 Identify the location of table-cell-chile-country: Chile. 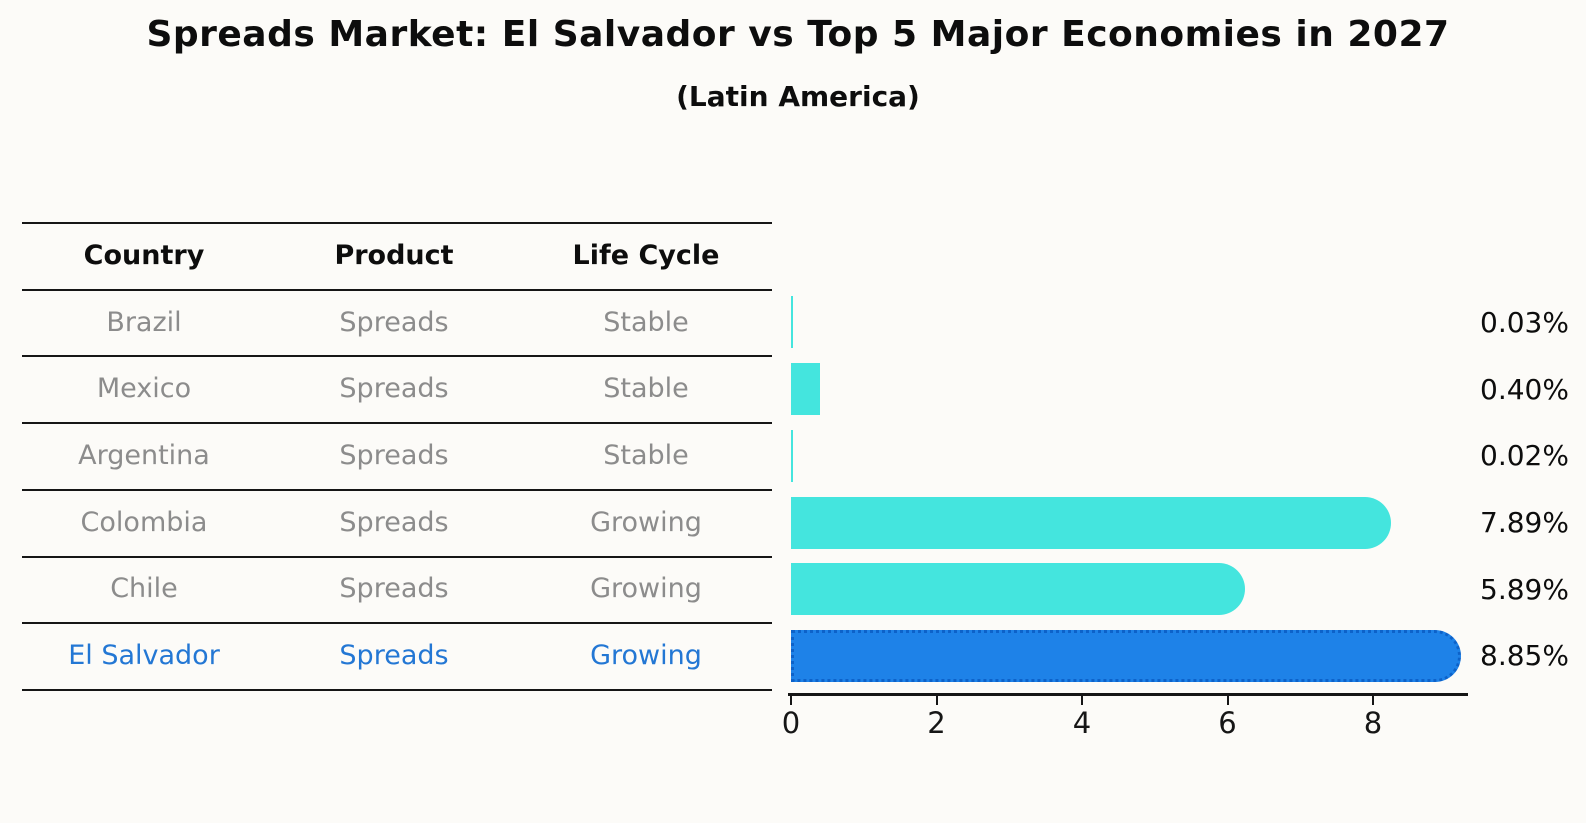
(144, 589).